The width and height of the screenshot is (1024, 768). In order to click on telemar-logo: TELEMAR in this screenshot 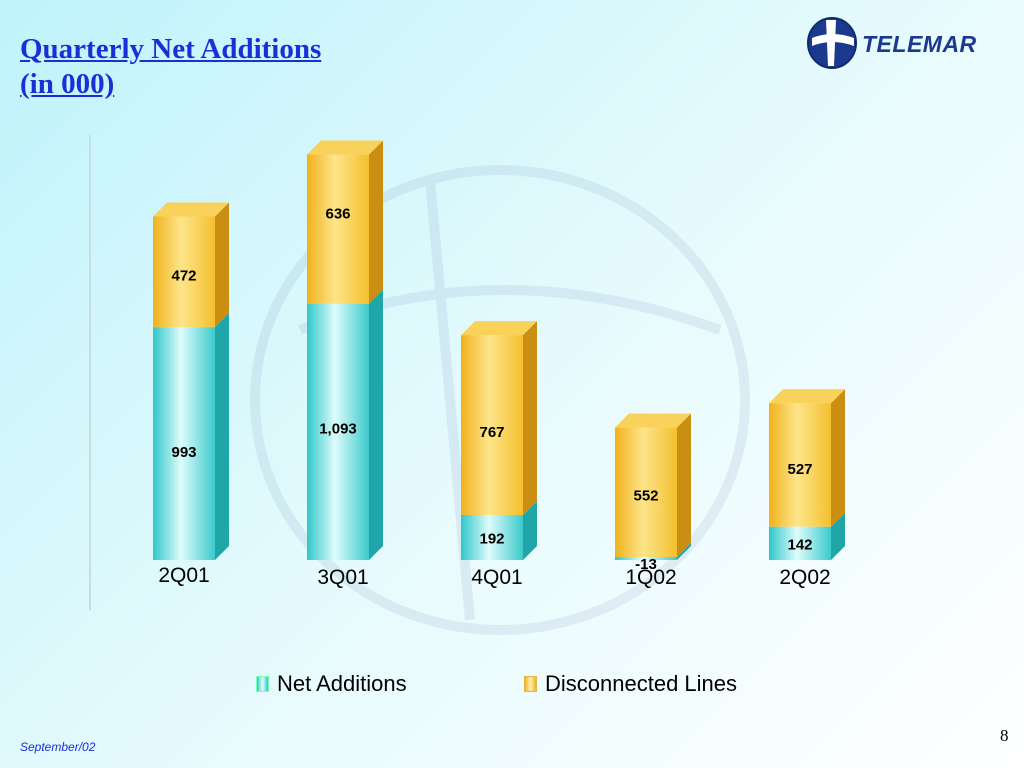, I will do `click(911, 44)`.